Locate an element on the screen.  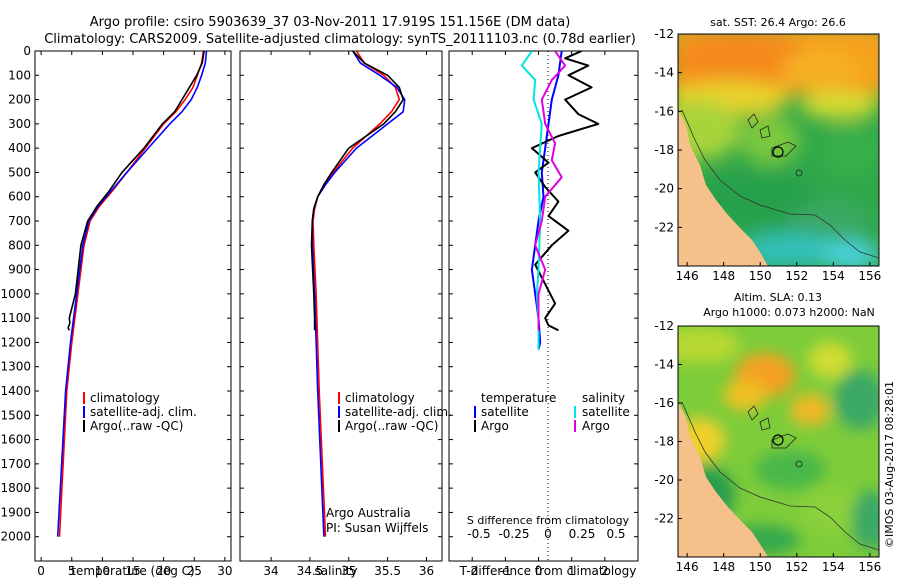
x-tick-label: 5 is located at coordinates (72, 571).